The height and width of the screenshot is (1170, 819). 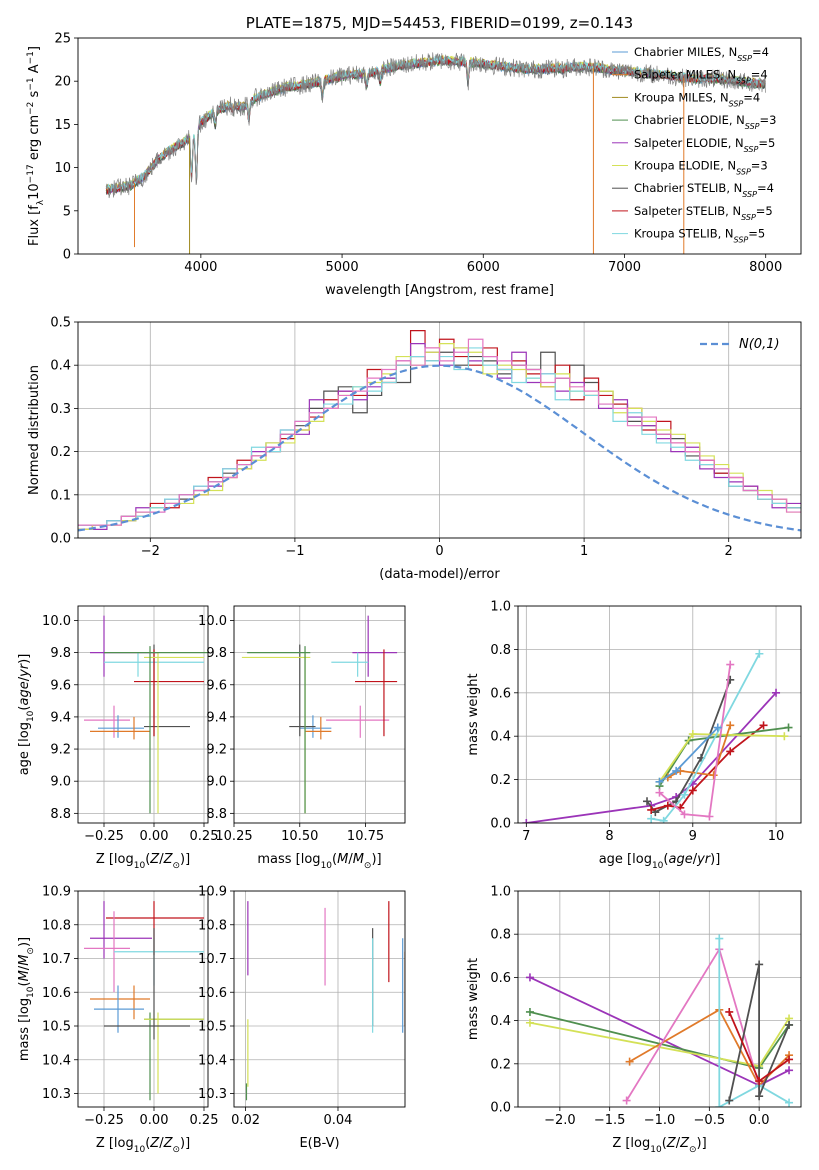 I want to click on x-axis-label: age [log10(age/yr)], so click(x=660, y=861).